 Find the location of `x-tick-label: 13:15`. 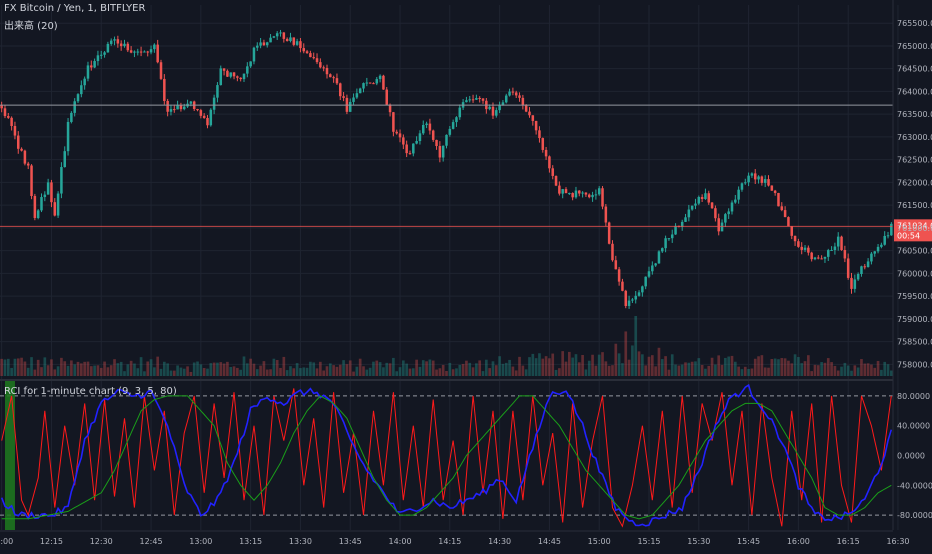

x-tick-label: 13:15 is located at coordinates (250, 541).